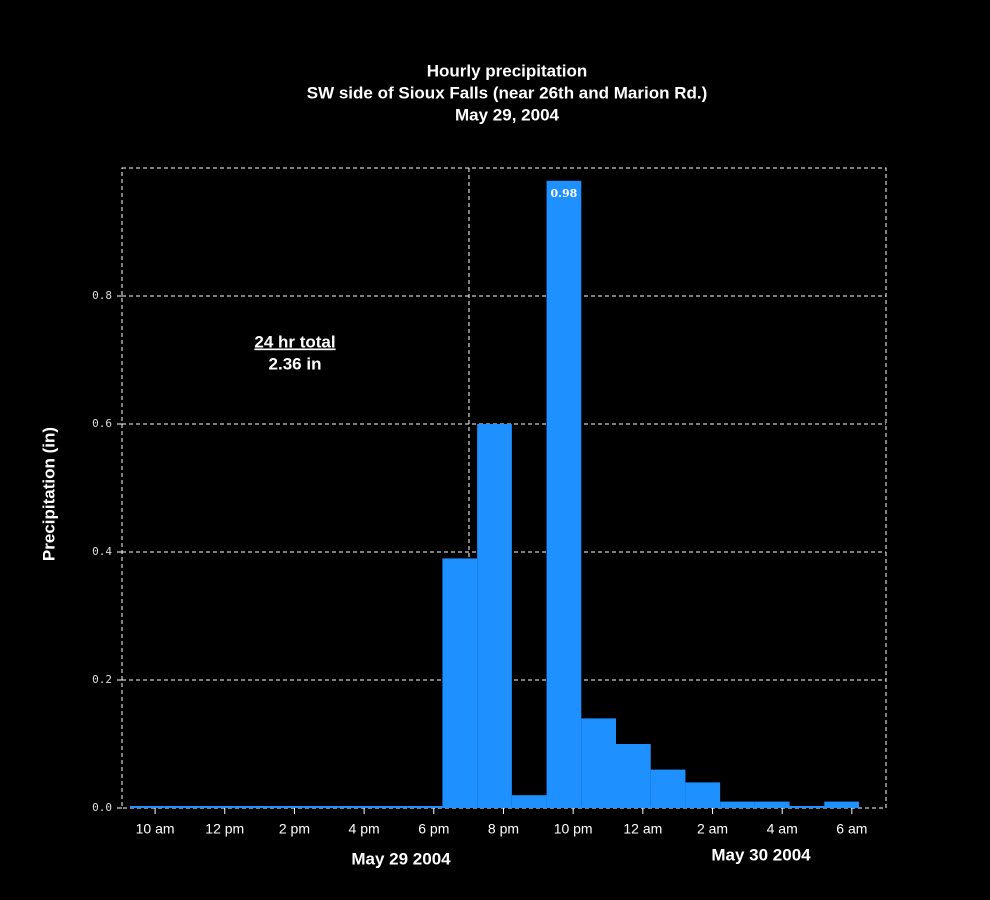 This screenshot has height=900, width=990. Describe the element at coordinates (295, 363) in the screenshot. I see `annotation: 2.36 in` at that location.